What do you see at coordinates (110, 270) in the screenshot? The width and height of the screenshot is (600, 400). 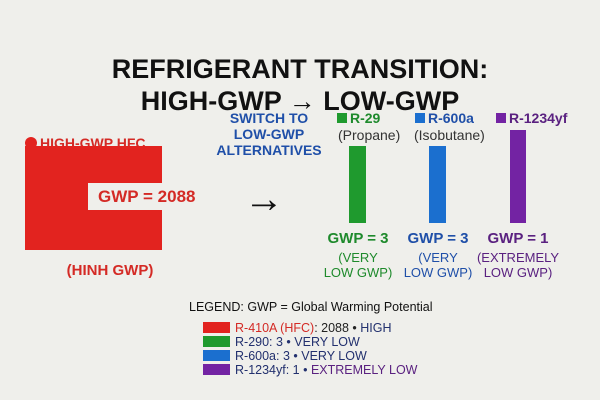 I see `r410a-note: (HINH GWP)` at bounding box center [110, 270].